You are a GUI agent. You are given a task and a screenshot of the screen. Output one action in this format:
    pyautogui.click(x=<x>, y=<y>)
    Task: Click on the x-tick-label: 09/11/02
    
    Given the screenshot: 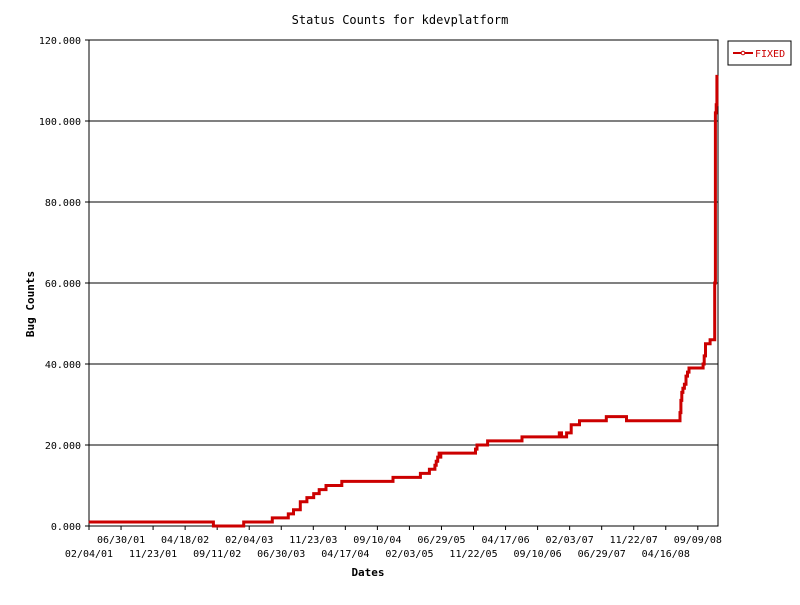 What is the action you would take?
    pyautogui.click(x=217, y=554)
    